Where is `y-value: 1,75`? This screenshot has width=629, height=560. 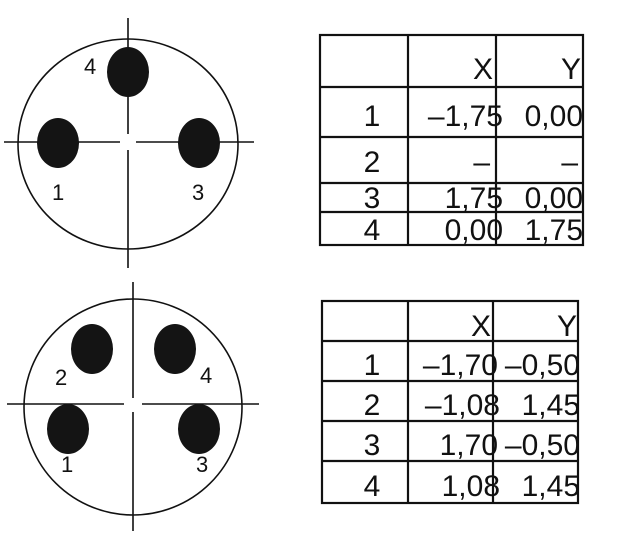
y-value: 1,75 is located at coordinates (554, 230).